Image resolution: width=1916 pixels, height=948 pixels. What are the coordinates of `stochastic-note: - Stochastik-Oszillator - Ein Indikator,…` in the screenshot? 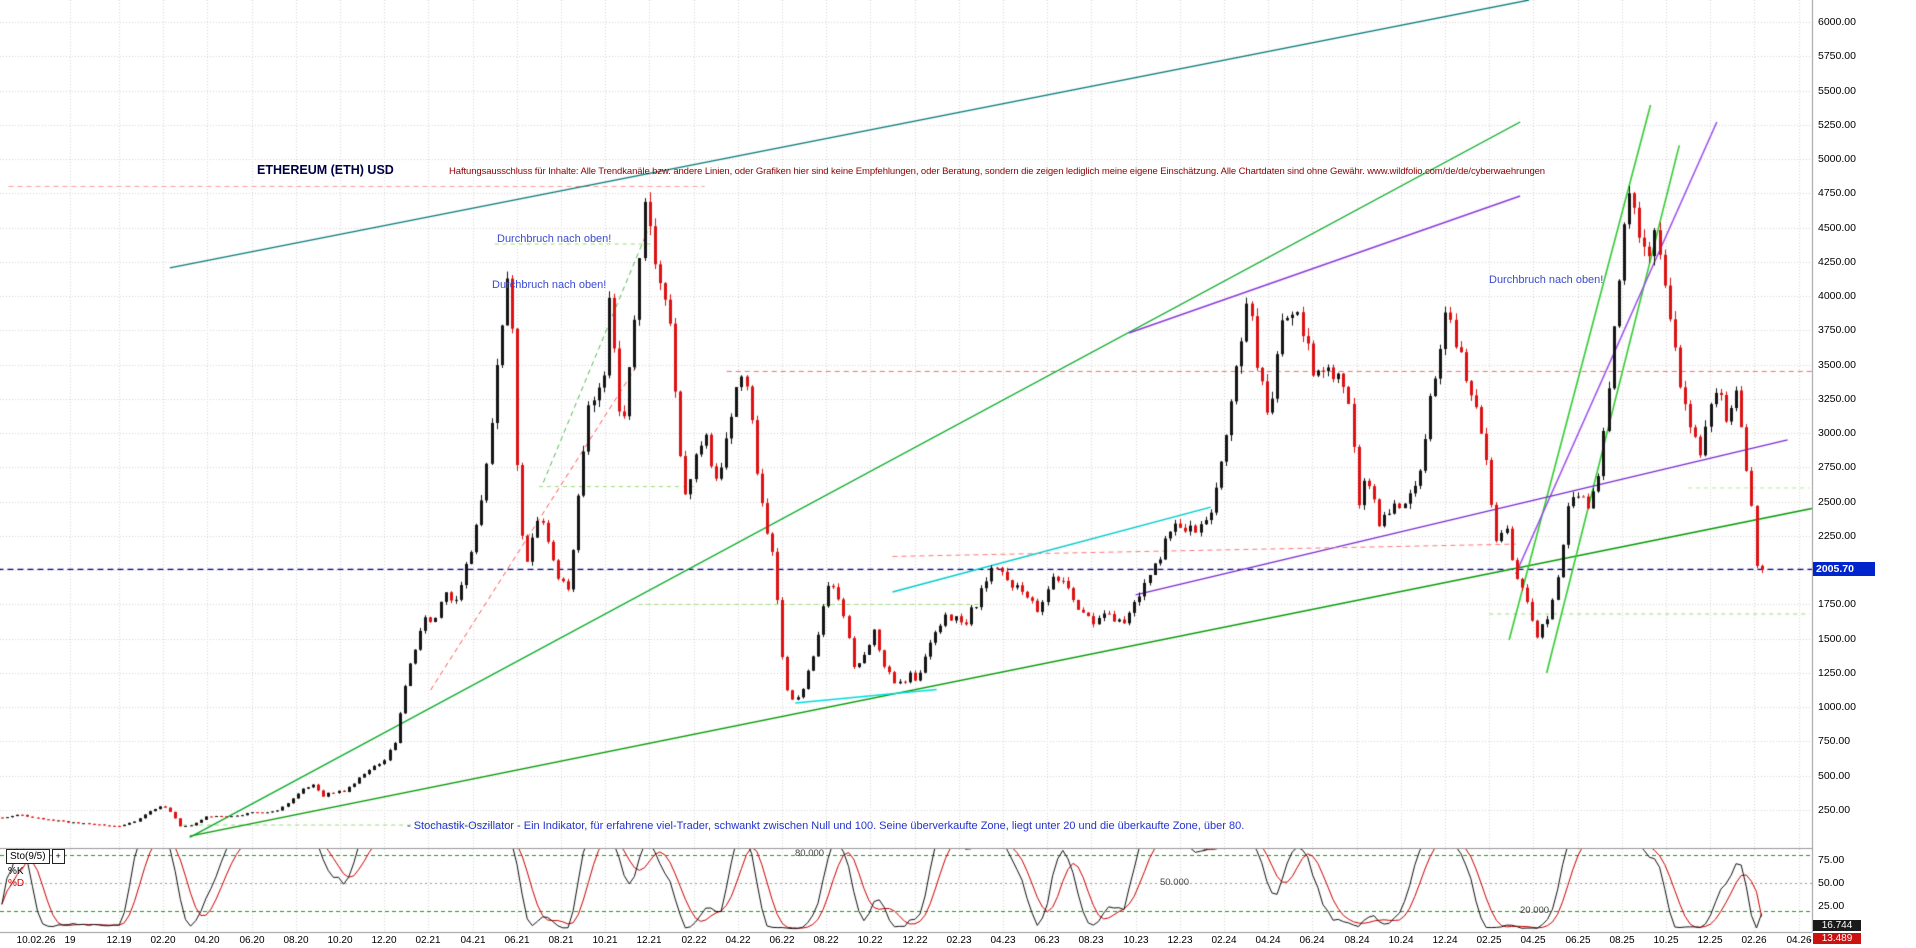 It's located at (826, 826).